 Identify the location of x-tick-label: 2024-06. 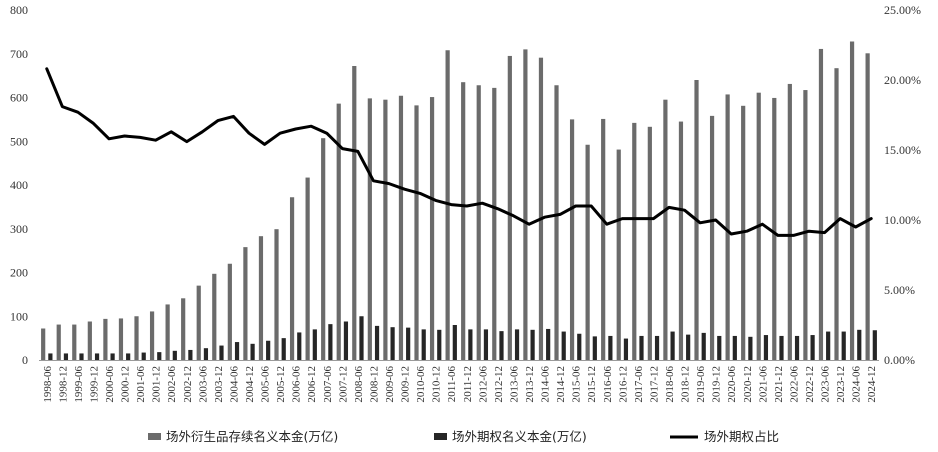
(857, 384).